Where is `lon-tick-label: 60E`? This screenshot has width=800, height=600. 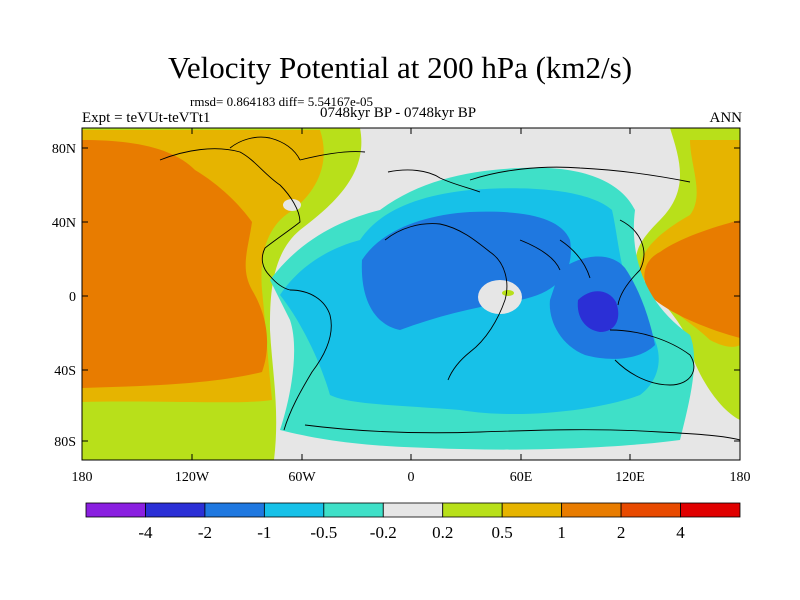
lon-tick-label: 60E is located at coordinates (521, 477).